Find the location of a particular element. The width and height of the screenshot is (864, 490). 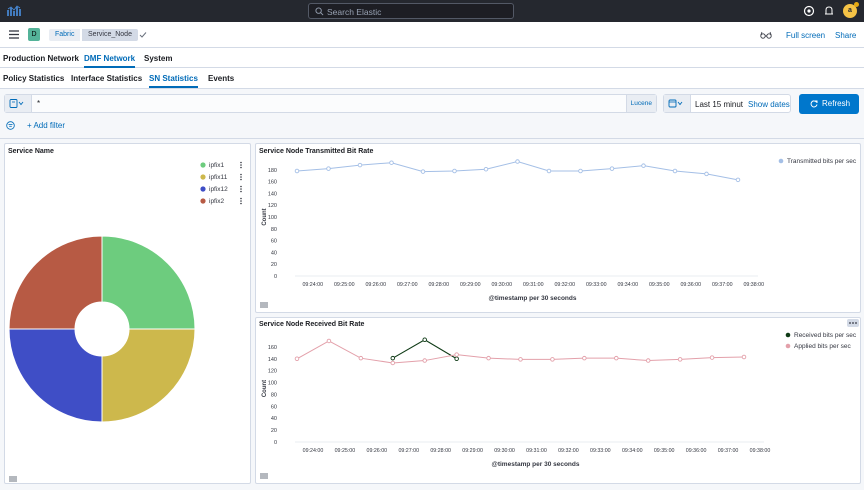

pie-slice-ipfix12 is located at coordinates (55, 375).